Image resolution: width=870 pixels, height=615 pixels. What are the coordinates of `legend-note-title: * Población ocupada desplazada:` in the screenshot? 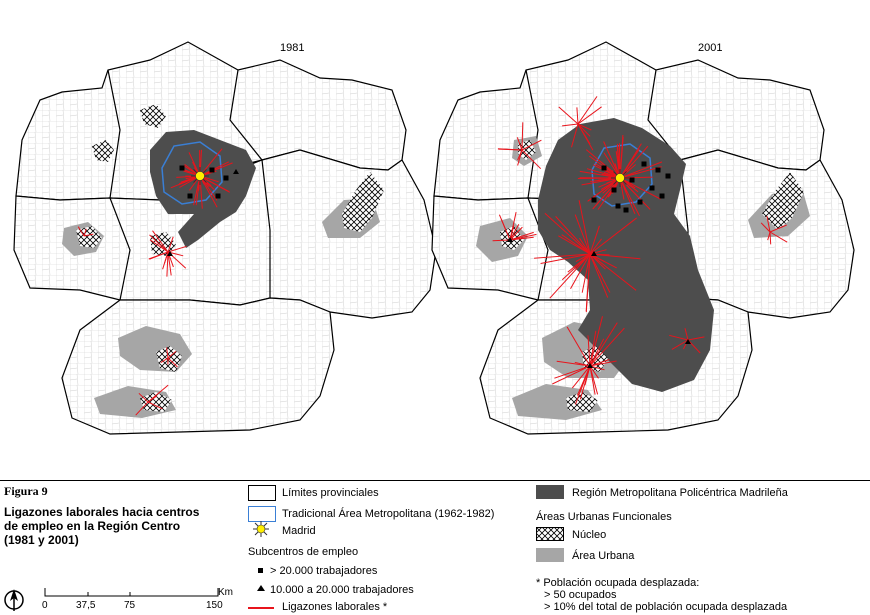 It's located at (618, 583).